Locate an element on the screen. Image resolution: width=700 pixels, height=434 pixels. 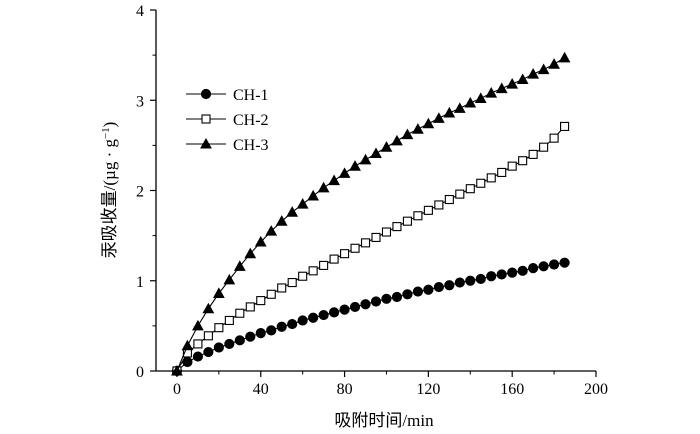
y-axis-title: 汞吸收量/(µg · g−1) is located at coordinates (109, 190).